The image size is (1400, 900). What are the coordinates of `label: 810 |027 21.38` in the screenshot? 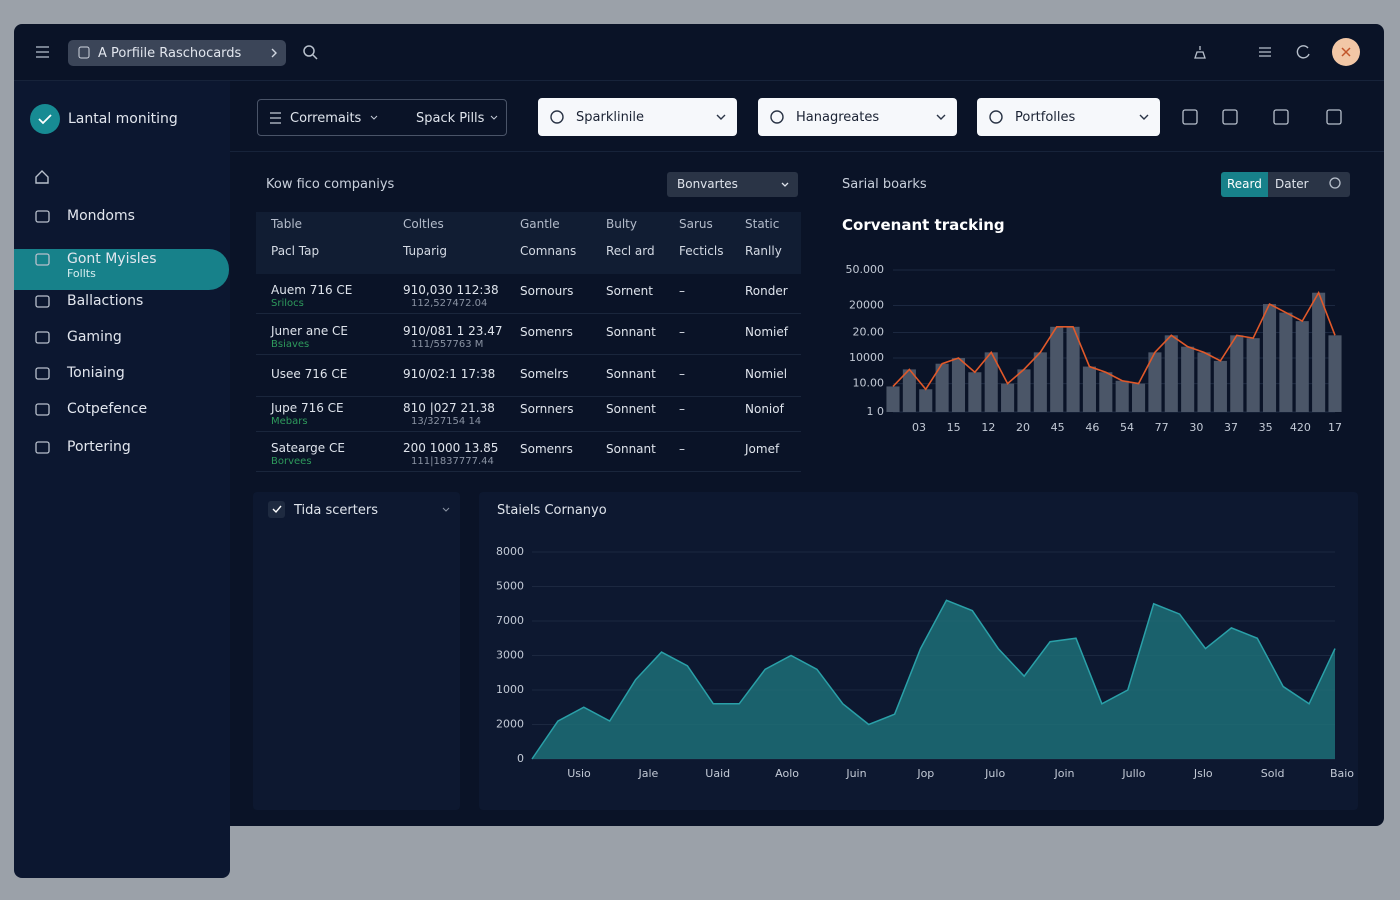 It's located at (449, 408).